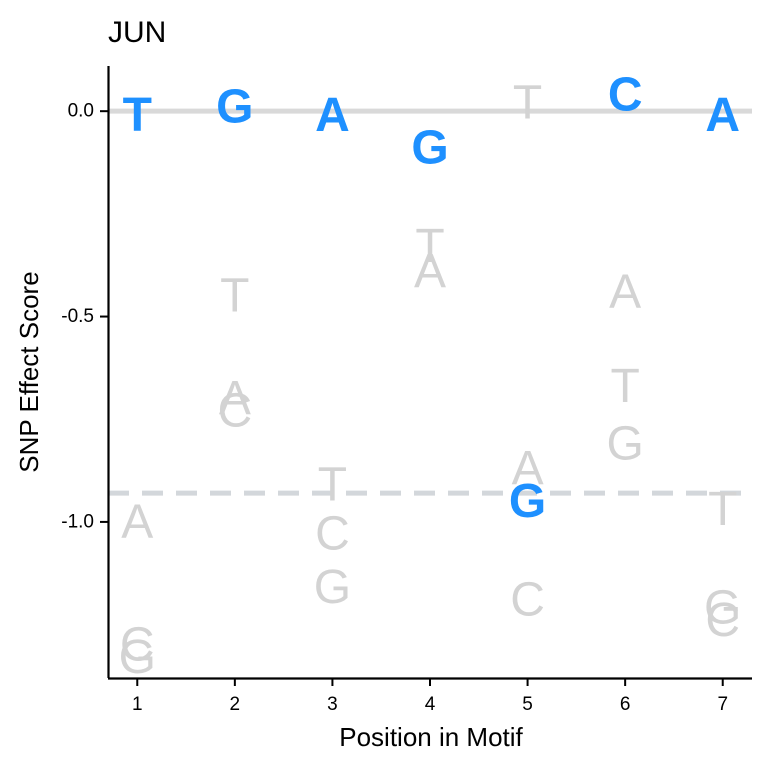  Describe the element at coordinates (430, 704) in the screenshot. I see `x-tick-label: 4` at that location.